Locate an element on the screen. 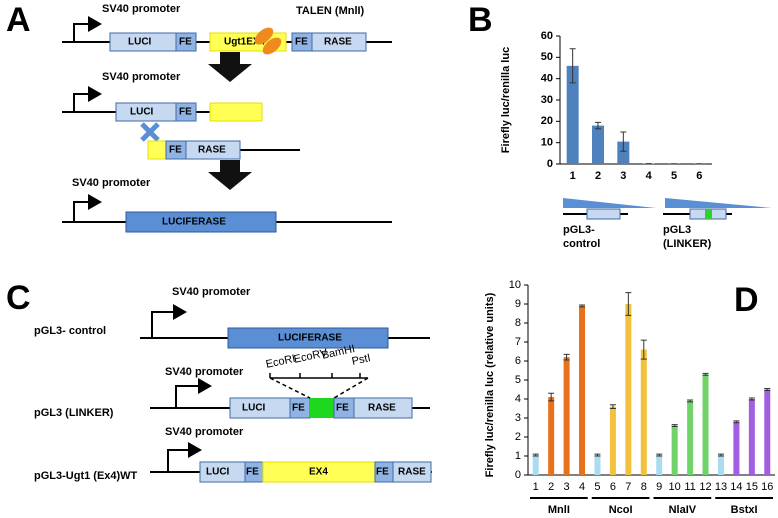 This screenshot has height=518, width=778. y-tick-label: 60 is located at coordinates (547, 36).